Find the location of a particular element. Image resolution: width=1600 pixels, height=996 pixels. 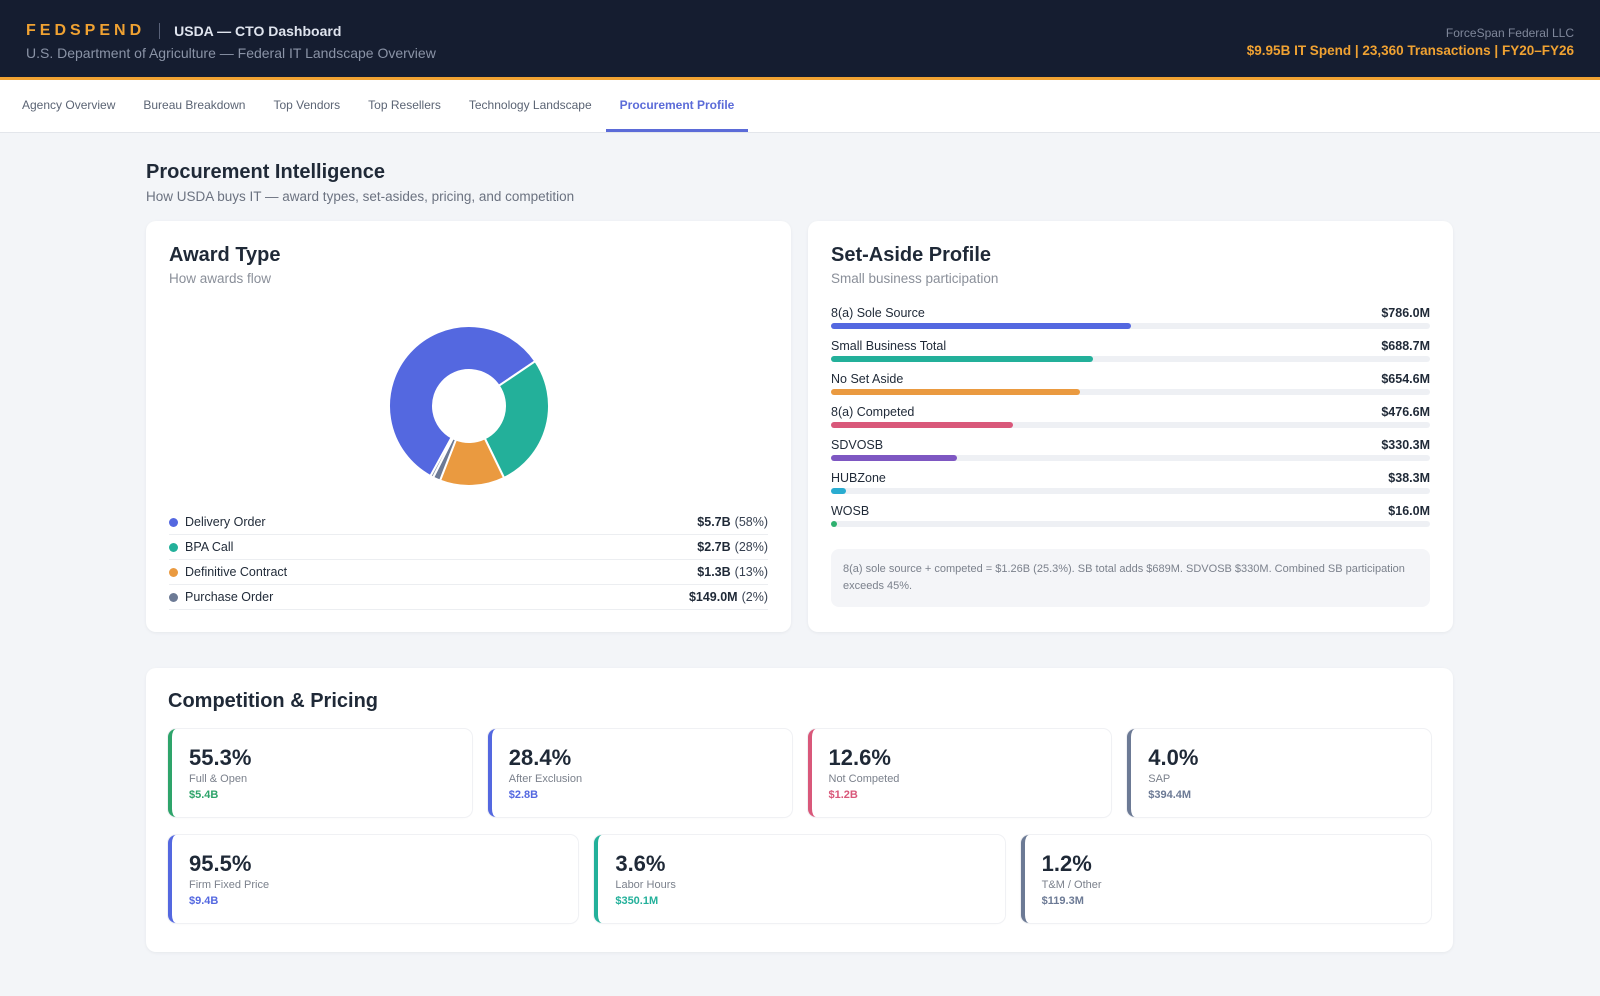

legend-item: Purchase Order $149.0M (2%) is located at coordinates (468, 597).